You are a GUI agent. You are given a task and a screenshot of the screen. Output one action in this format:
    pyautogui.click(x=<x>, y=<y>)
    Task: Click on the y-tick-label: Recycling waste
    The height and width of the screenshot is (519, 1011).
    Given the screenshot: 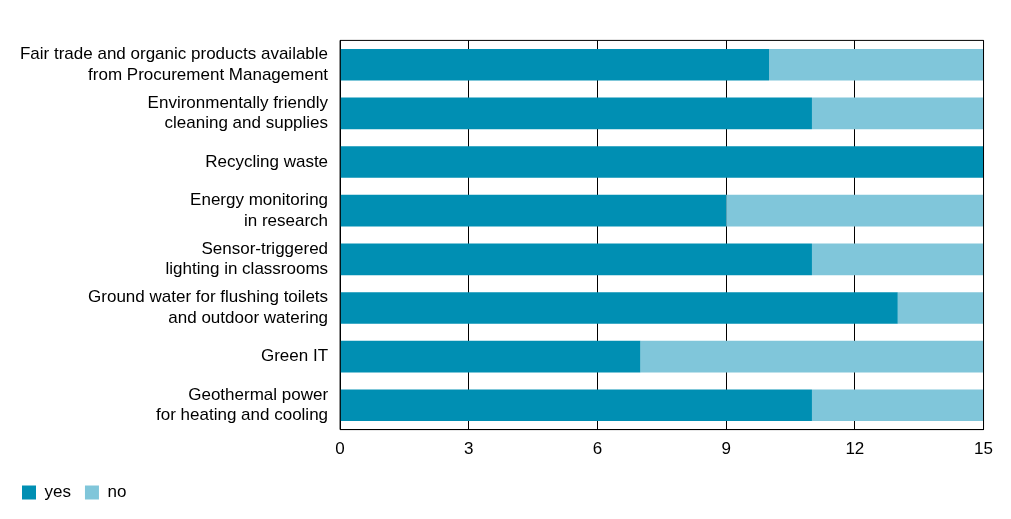 What is the action you would take?
    pyautogui.click(x=267, y=161)
    